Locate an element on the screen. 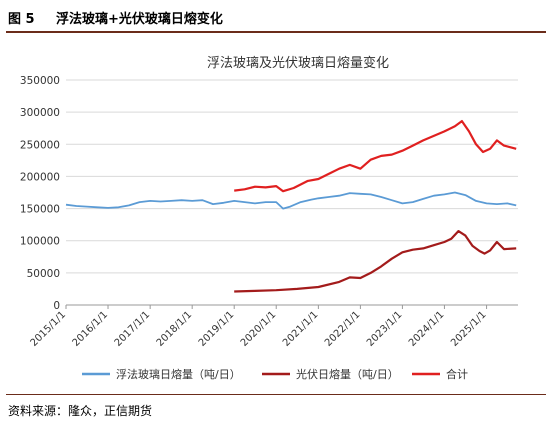 Image resolution: width=550 pixels, height=430 pixels. x-tick-label: 2019/1/1 is located at coordinates (217, 329).